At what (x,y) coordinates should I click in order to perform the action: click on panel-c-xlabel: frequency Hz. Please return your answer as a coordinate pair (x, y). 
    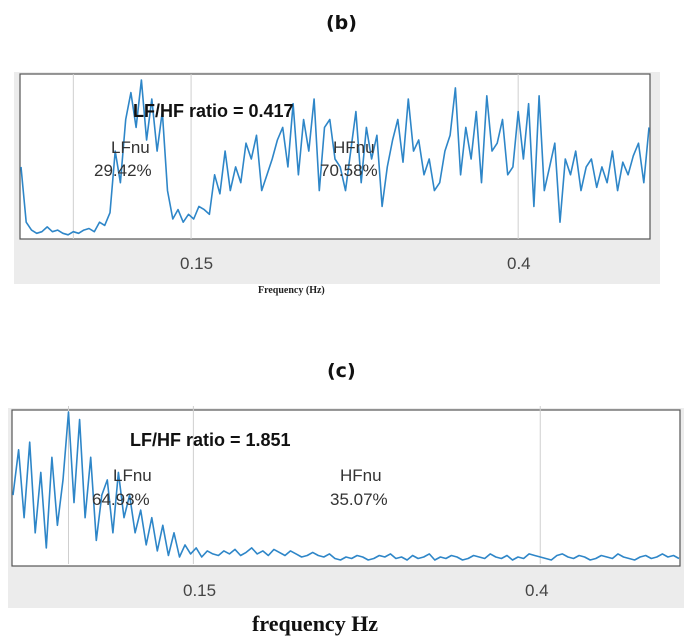
    Looking at the image, I should click on (315, 623).